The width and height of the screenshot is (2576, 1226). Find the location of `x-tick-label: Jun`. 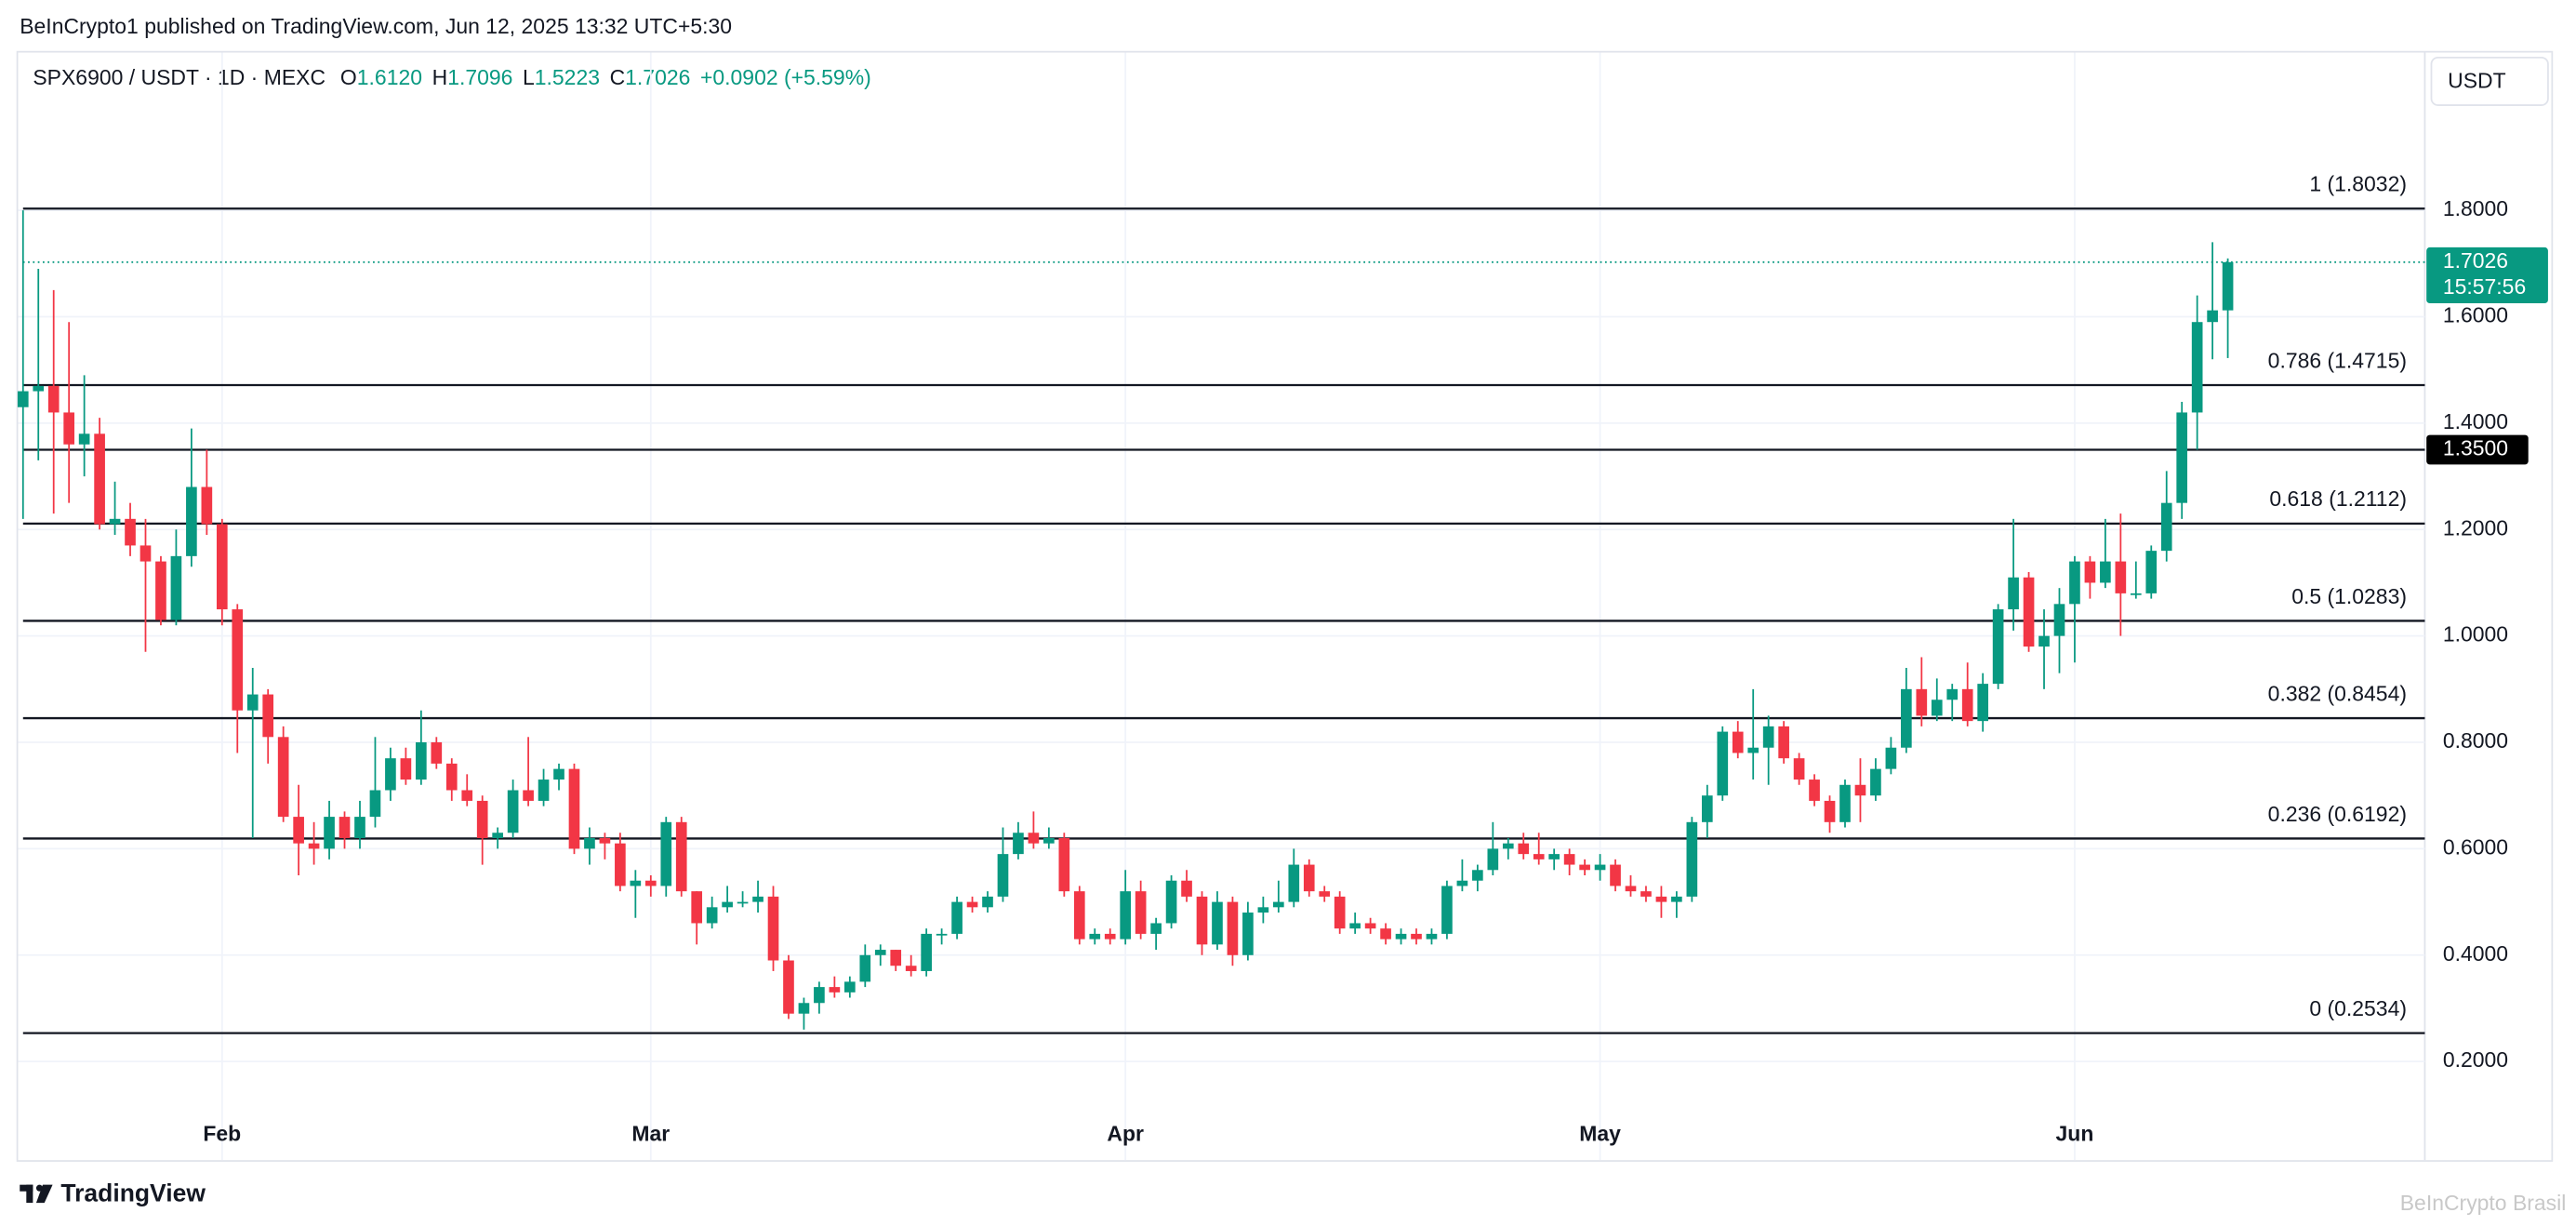

x-tick-label: Jun is located at coordinates (2075, 1134).